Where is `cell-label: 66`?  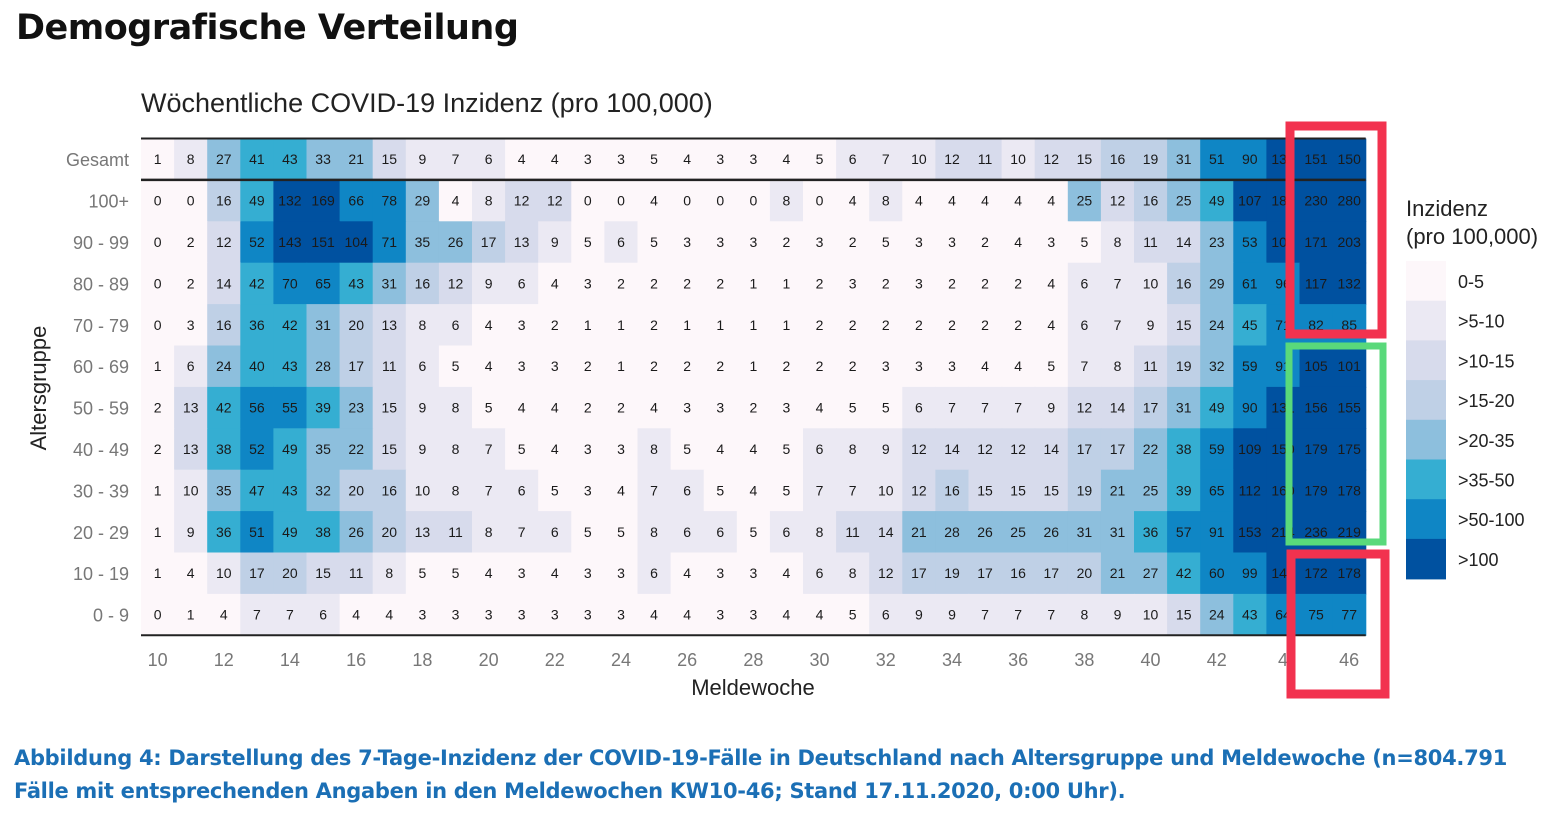 cell-label: 66 is located at coordinates (356, 201).